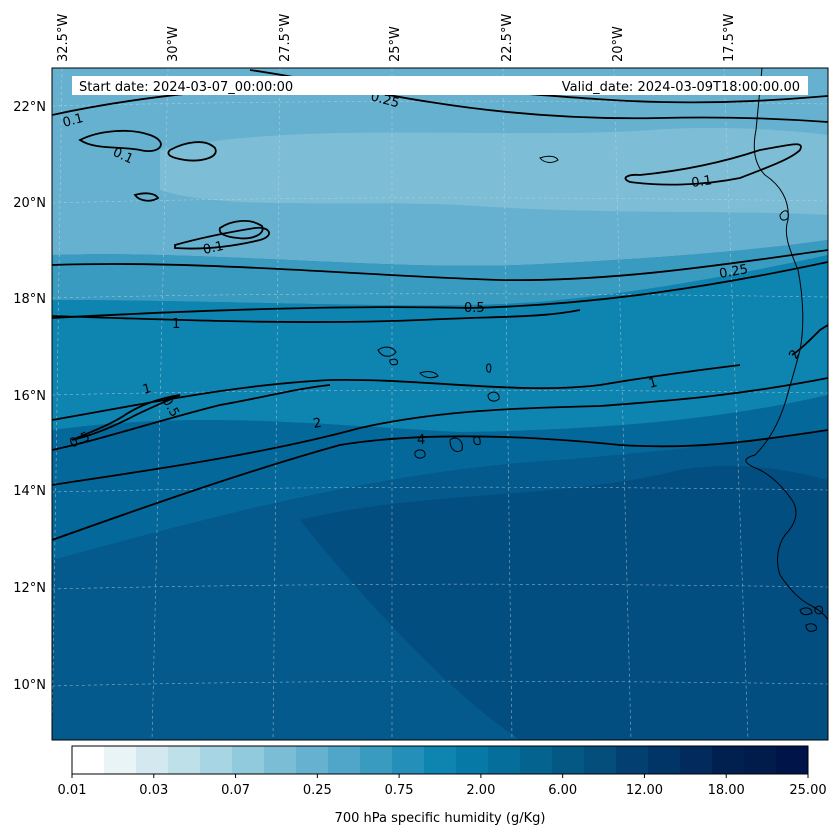  What do you see at coordinates (29, 107) in the screenshot?
I see `lat-label-22n: 22°N` at bounding box center [29, 107].